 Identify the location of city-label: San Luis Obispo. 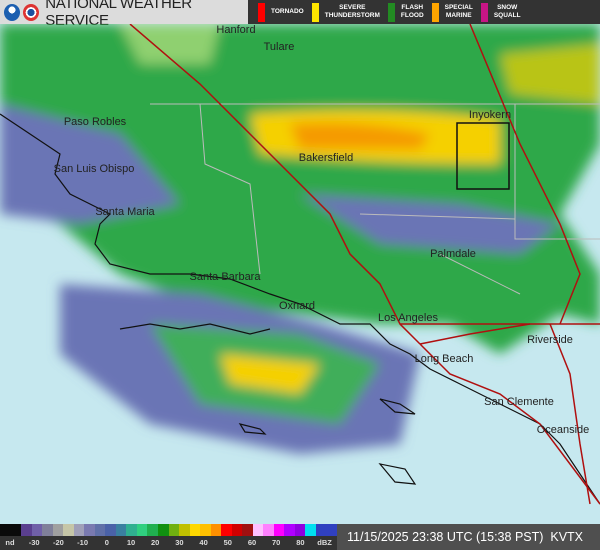
(94, 169).